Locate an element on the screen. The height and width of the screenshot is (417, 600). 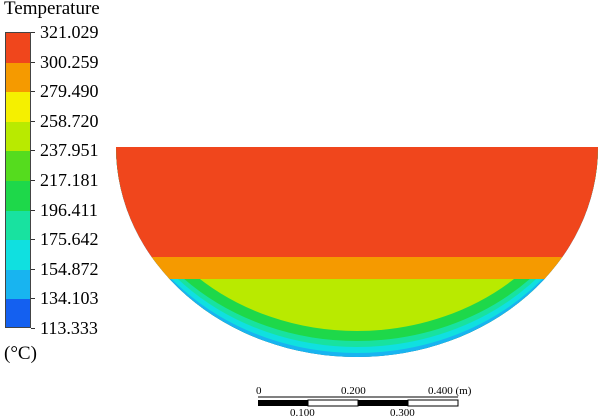
scale-label-0200: 0.200 is located at coordinates (353, 391).